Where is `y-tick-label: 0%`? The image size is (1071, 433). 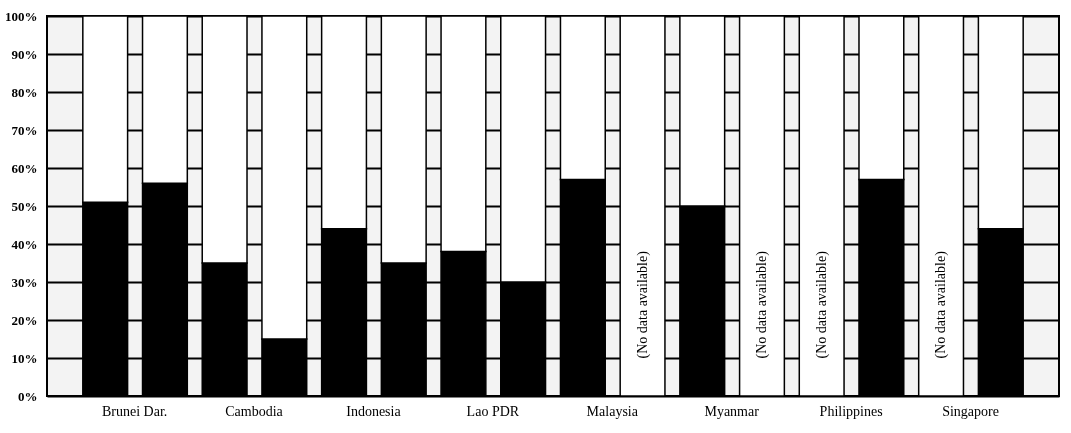
y-tick-label: 0% is located at coordinates (28, 396).